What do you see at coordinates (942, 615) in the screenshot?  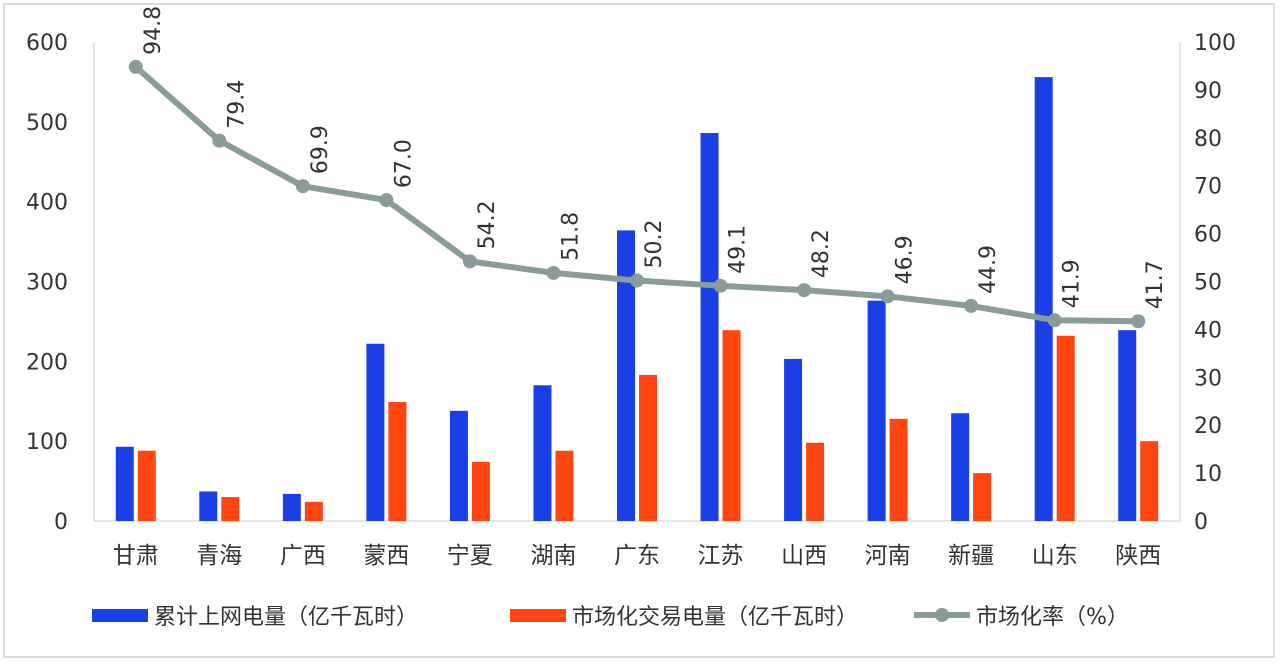 I see `legend-marker` at bounding box center [942, 615].